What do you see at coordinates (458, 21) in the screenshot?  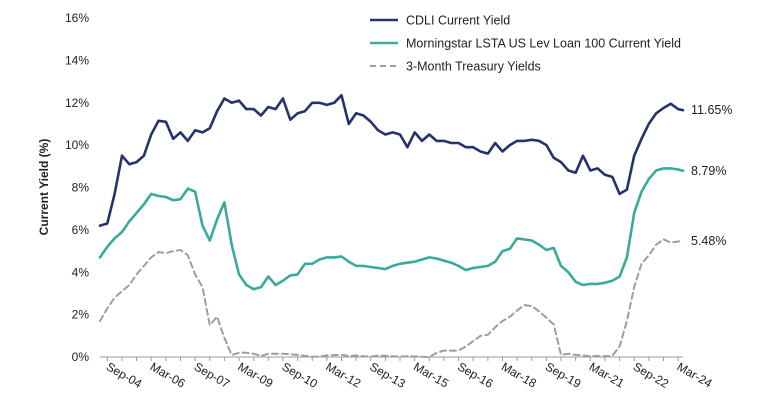 I see `legend-label: CDLI Current Yield` at bounding box center [458, 21].